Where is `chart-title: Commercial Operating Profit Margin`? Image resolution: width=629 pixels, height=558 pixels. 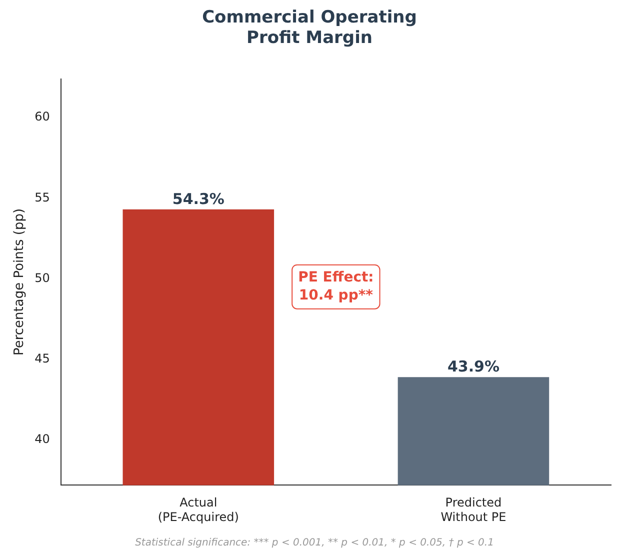 chart-title: Commercial Operating Profit Margin is located at coordinates (309, 28).